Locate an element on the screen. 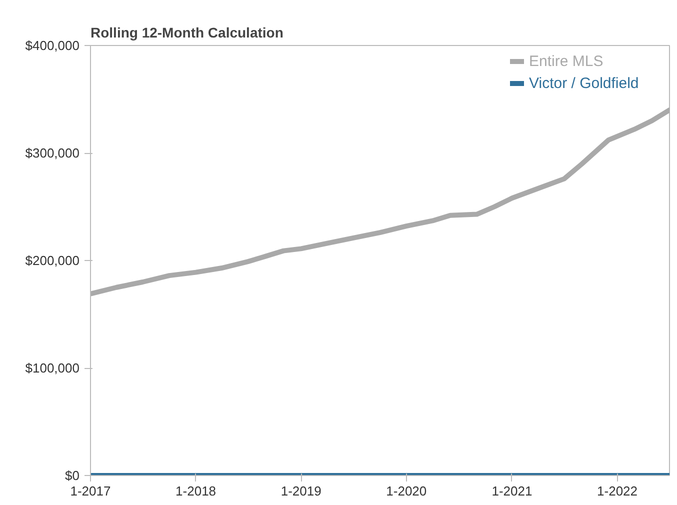 The image size is (677, 505). chart-title: Rolling 12-Month Calculation is located at coordinates (187, 32).